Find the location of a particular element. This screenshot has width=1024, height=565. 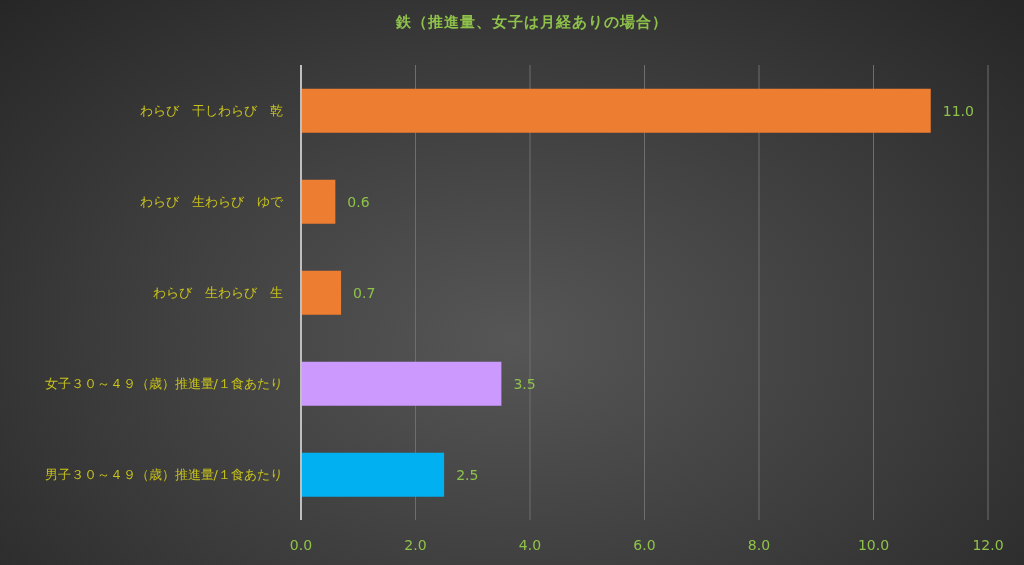

x-tick-label: 12.0 is located at coordinates (988, 544).